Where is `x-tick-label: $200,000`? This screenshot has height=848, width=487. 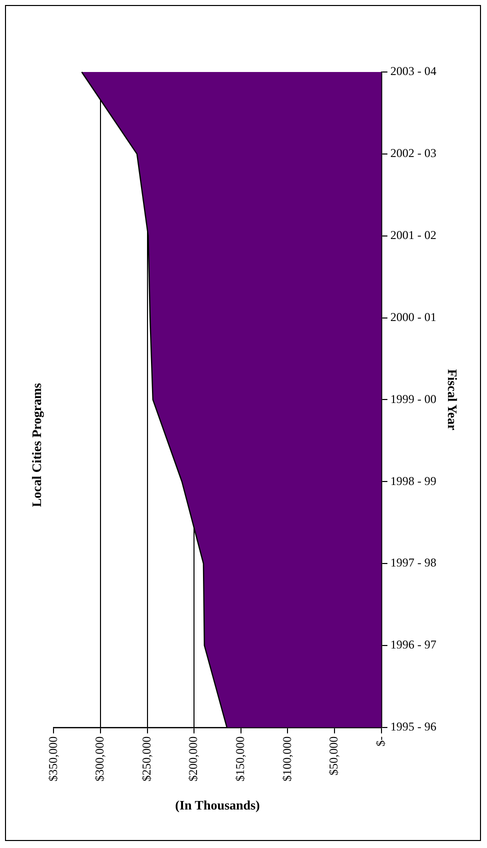
x-tick-label: $200,000 is located at coordinates (193, 759).